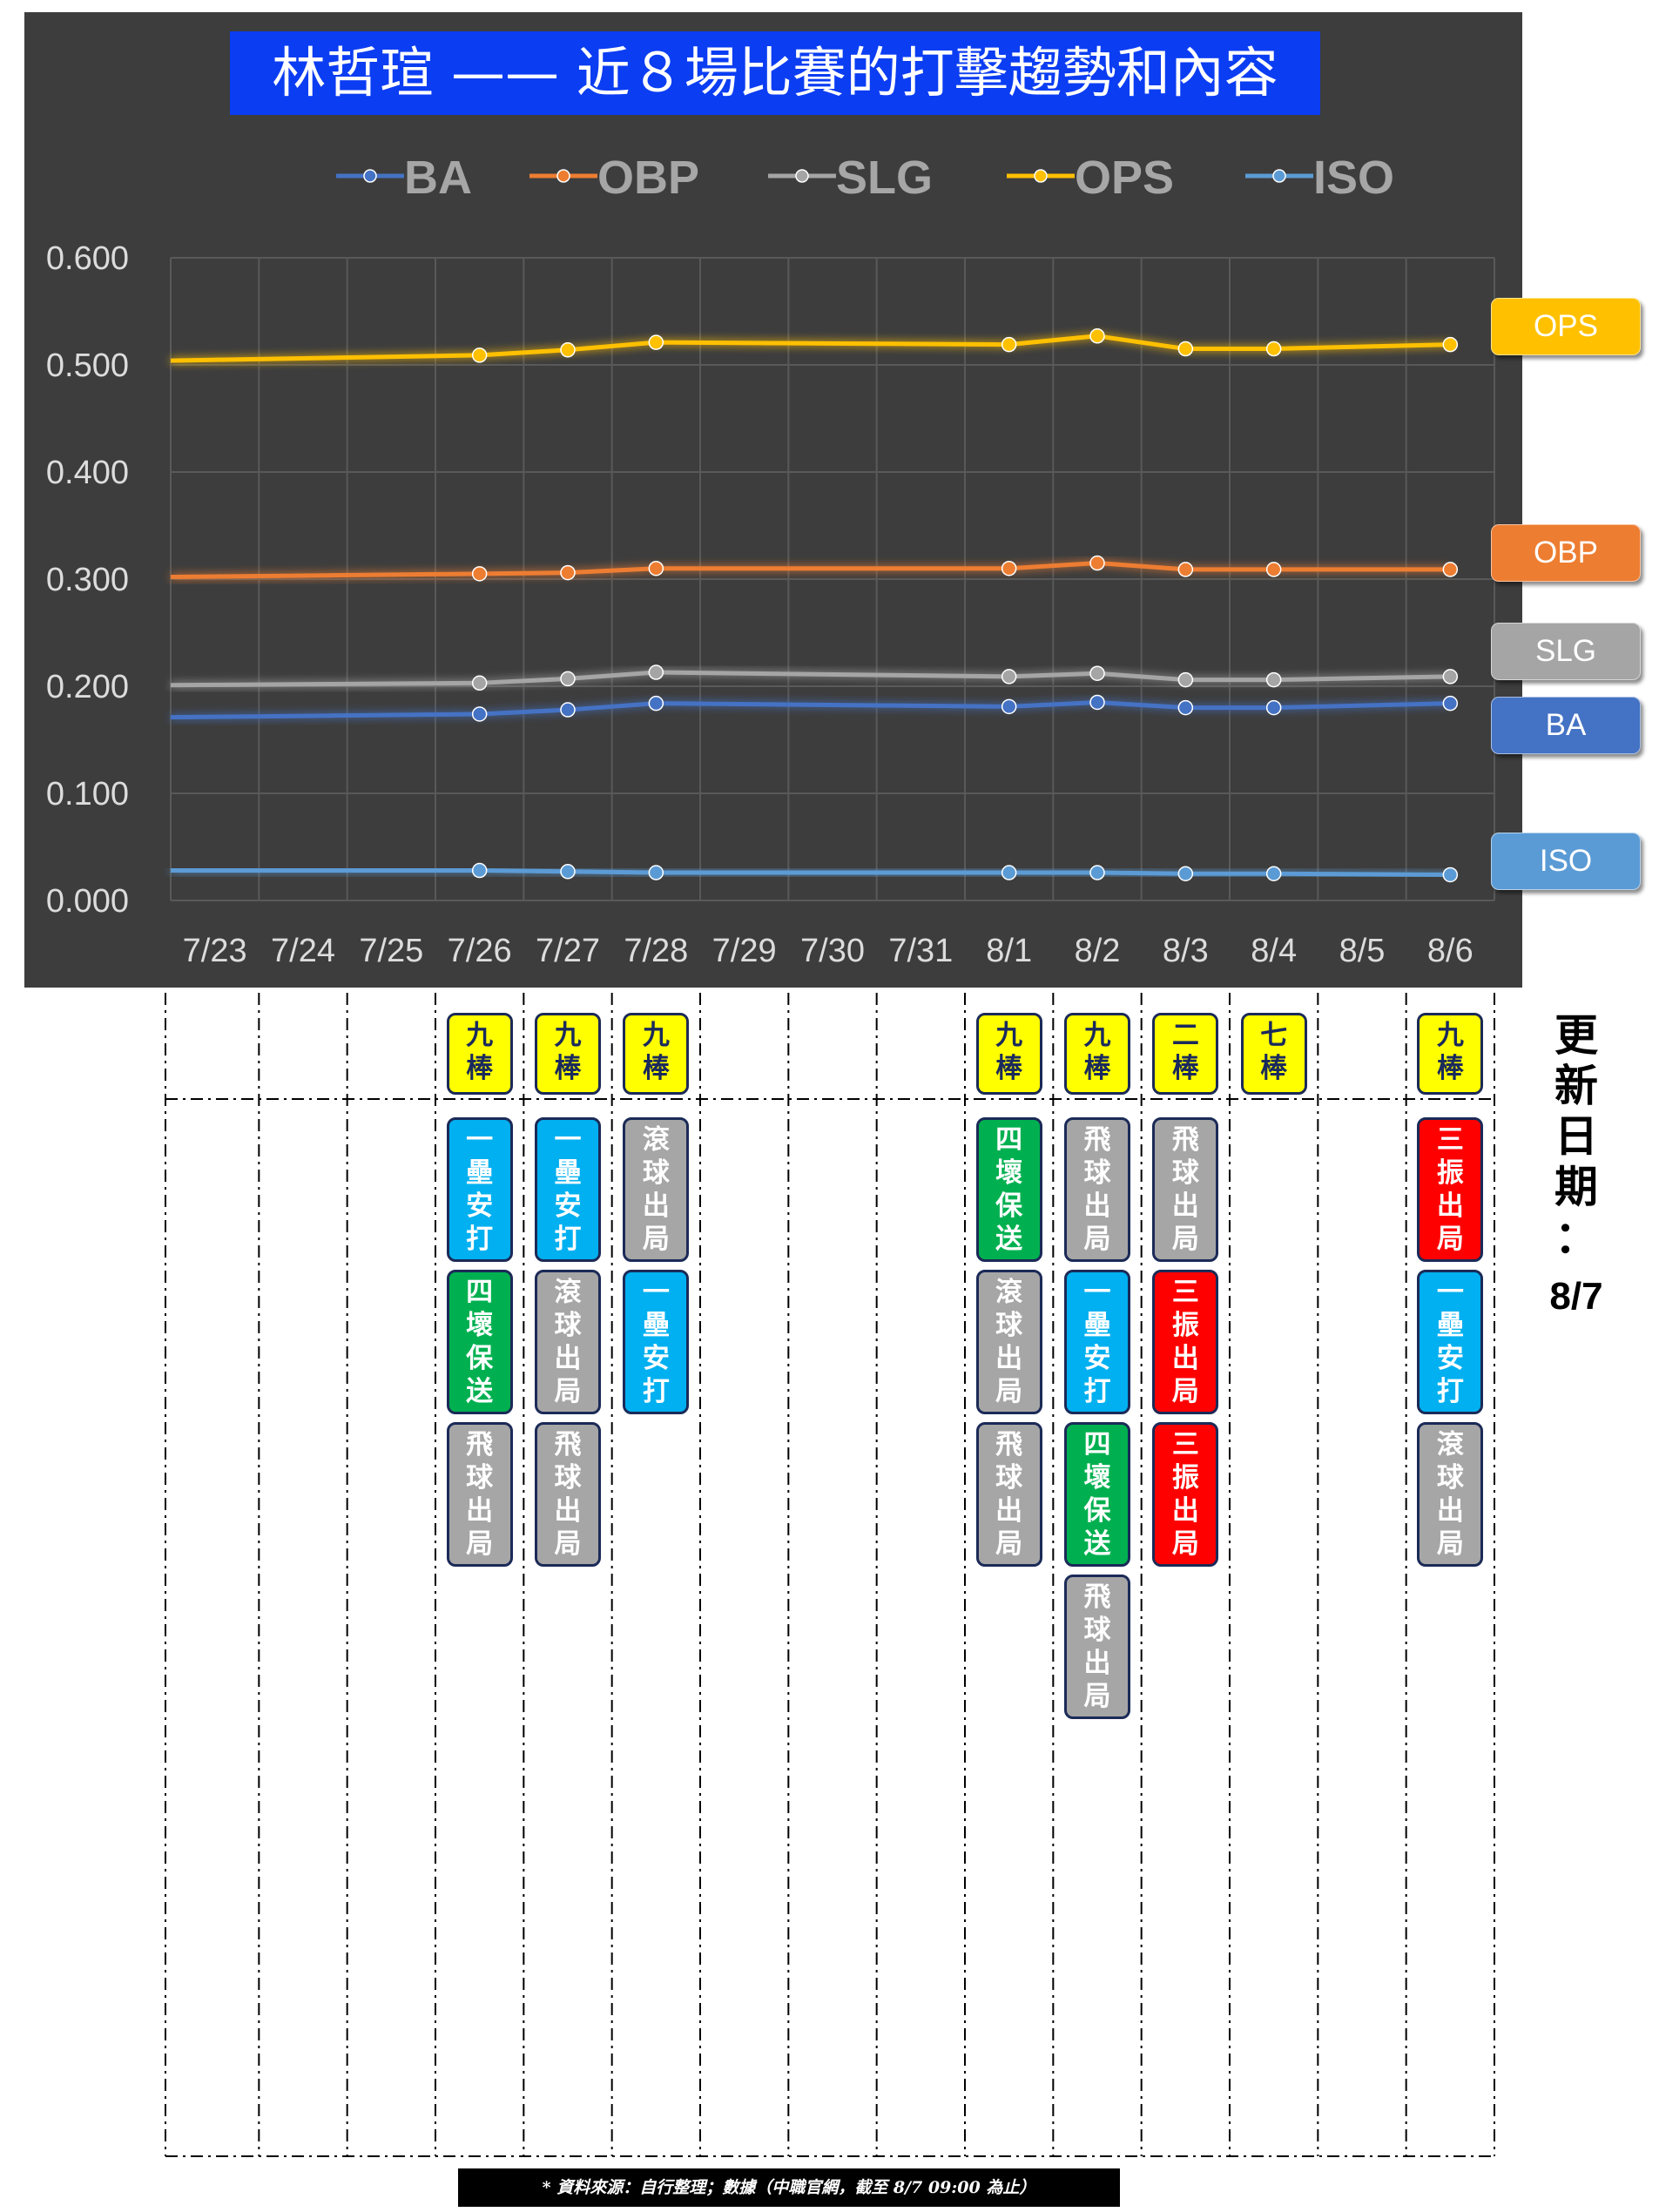  What do you see at coordinates (1098, 951) in the screenshot?
I see `x-tick-label: 8/2` at bounding box center [1098, 951].